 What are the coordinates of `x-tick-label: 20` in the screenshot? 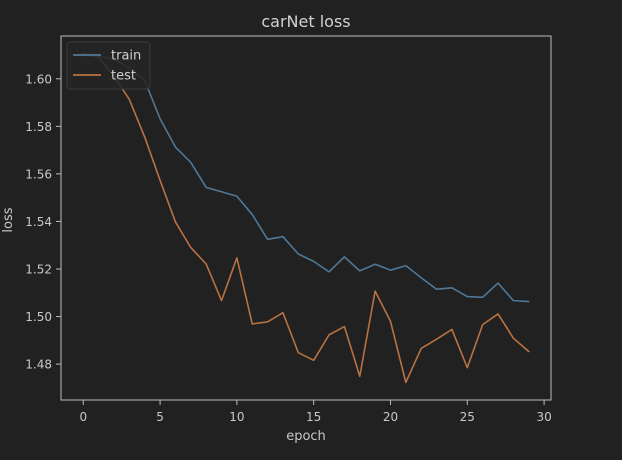 It's located at (390, 417).